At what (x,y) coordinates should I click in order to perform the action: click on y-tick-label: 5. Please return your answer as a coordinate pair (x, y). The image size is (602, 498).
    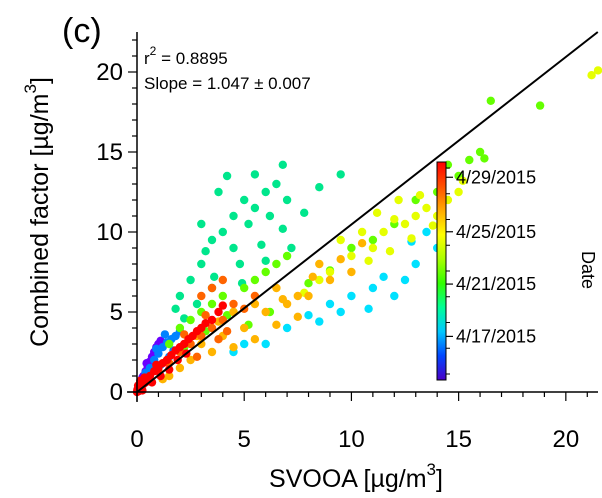
    Looking at the image, I should click on (116, 312).